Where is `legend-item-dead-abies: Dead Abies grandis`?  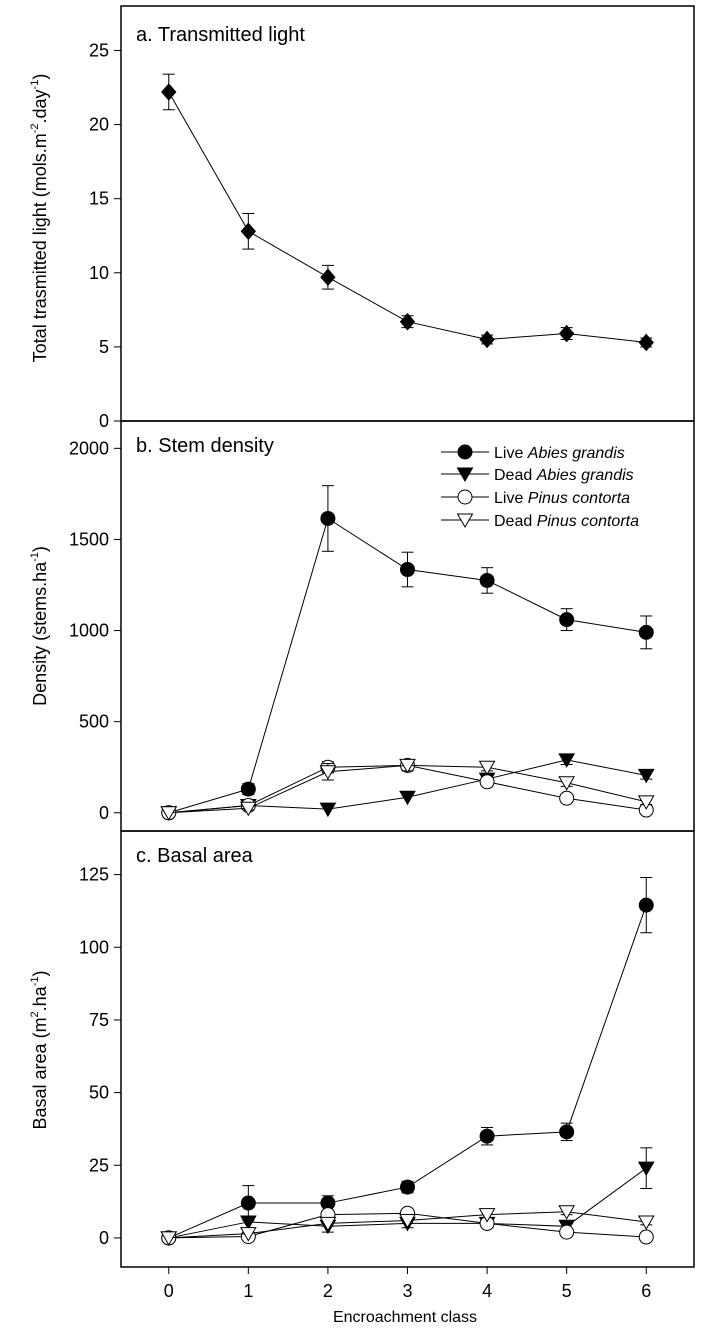
legend-item-dead-abies: Dead Abies grandis is located at coordinates (537, 475).